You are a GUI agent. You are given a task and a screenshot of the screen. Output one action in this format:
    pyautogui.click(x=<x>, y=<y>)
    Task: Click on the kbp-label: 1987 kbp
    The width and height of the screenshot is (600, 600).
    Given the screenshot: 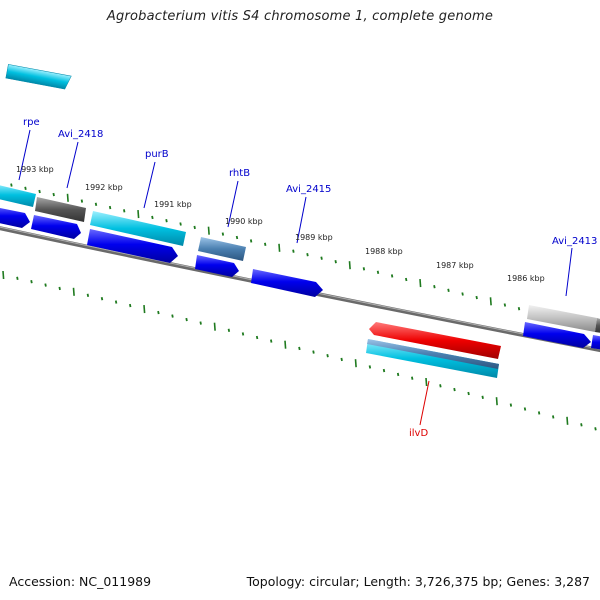 What is the action you would take?
    pyautogui.click(x=455, y=265)
    